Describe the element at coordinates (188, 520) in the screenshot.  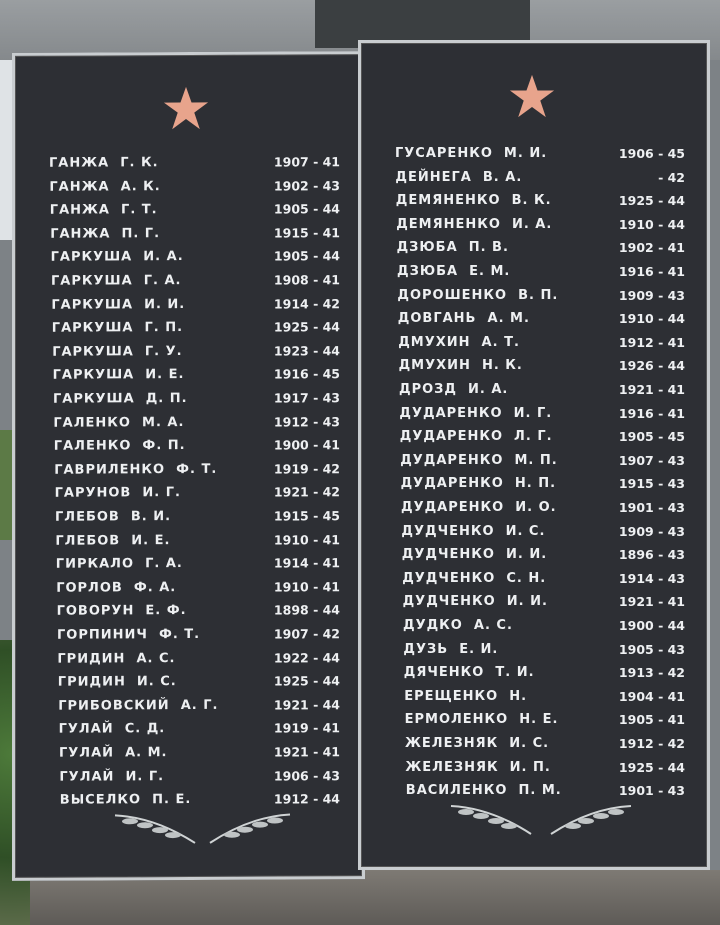
I see `list-item: ГЛЕБОВ В. И. 1915 - 45` at that location.